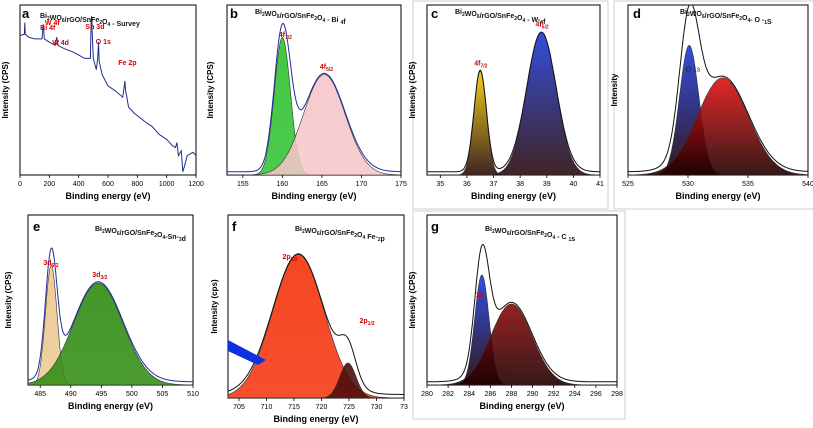 Image resolution: width=813 pixels, height=428 pixels. I want to click on x-tick-label: 400, so click(79, 184).